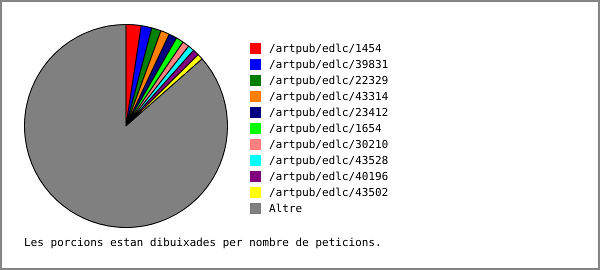  I want to click on legend-label: /artpub/edlc/1454, so click(325, 48).